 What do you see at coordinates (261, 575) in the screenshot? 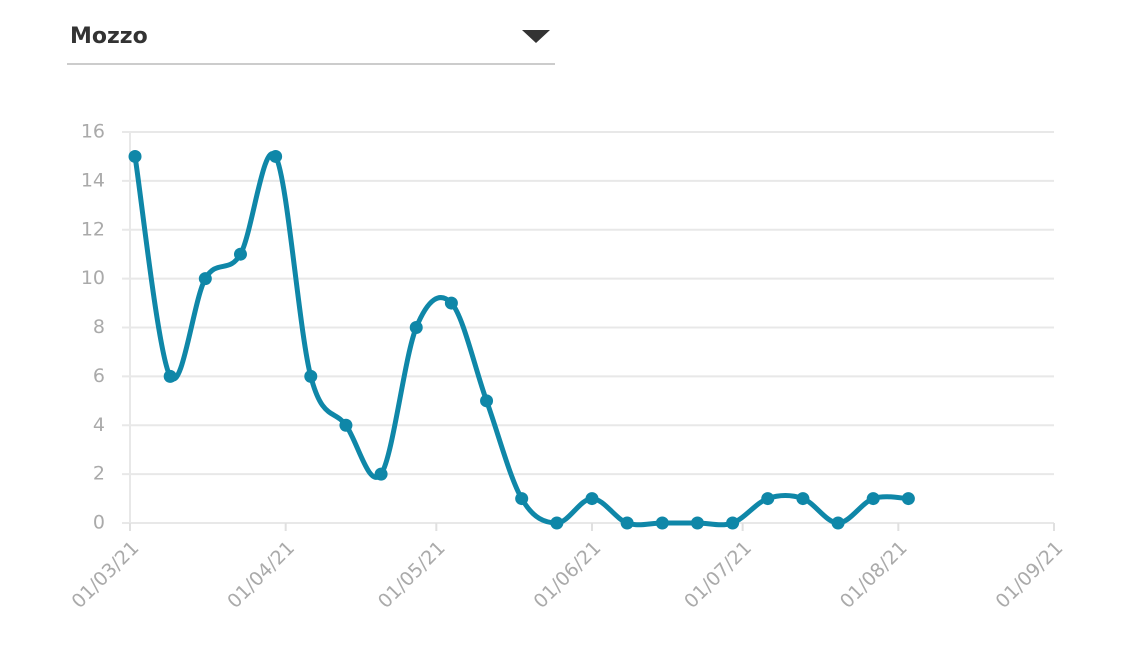
I see `x-tick-label: 01/04/21` at bounding box center [261, 575].